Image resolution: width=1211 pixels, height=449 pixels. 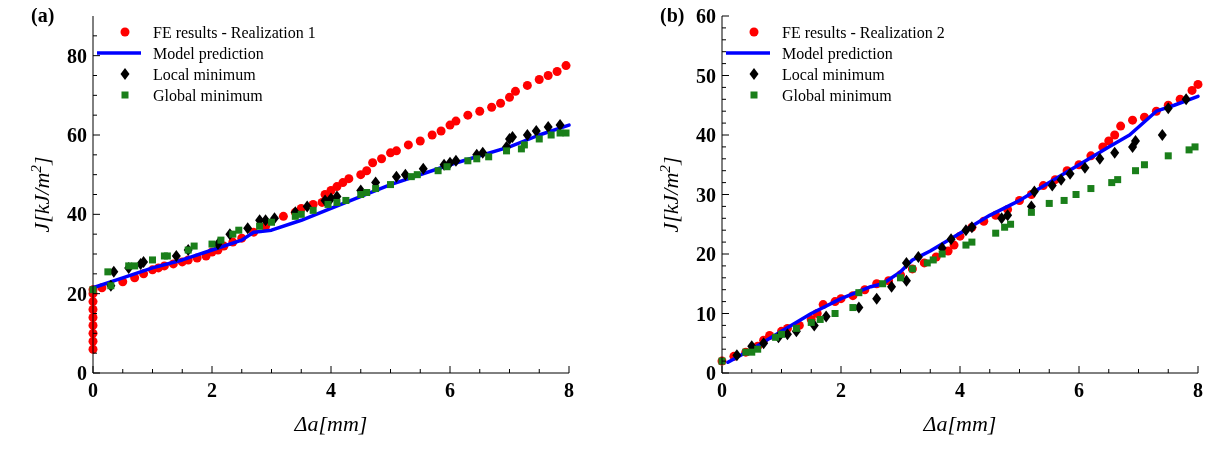 What do you see at coordinates (234, 32) in the screenshot?
I see `legend-label: FE results - Realization 1` at bounding box center [234, 32].